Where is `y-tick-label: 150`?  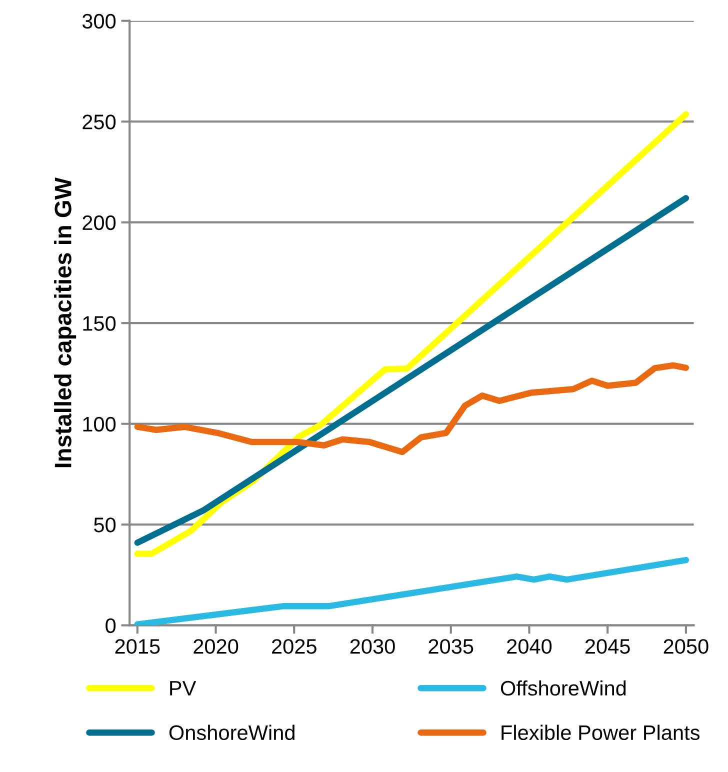
y-tick-label: 150 is located at coordinates (99, 323).